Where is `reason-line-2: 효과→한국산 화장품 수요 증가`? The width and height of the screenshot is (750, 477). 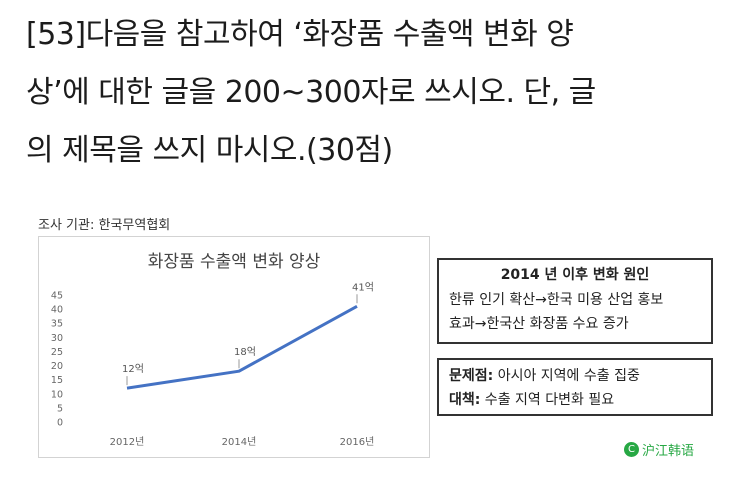
reason-line-2: 효과→한국산 화장품 수요 증가 is located at coordinates (539, 324).